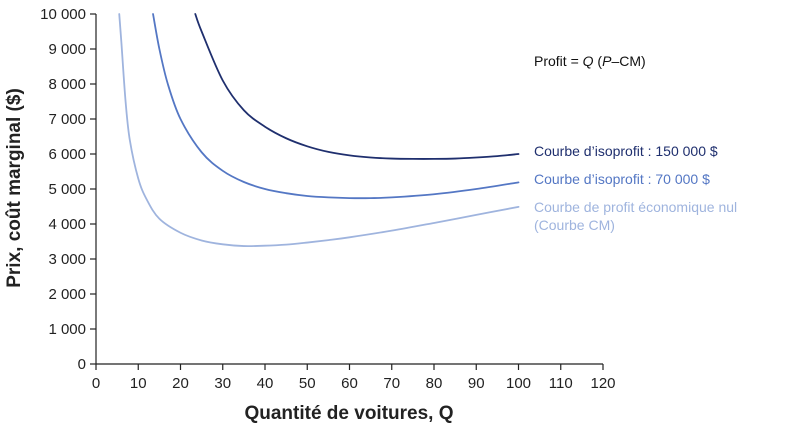 Image resolution: width=810 pixels, height=436 pixels. Describe the element at coordinates (67, 259) in the screenshot. I see `y-tick-label: 3 000` at that location.